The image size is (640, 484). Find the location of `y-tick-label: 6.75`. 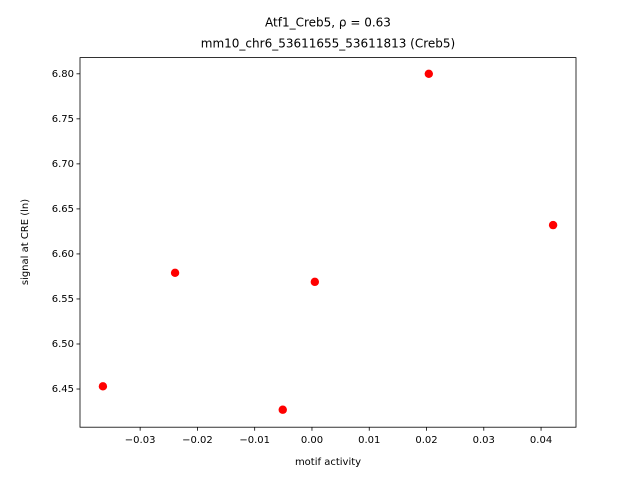

y-tick-label: 6.75 is located at coordinates (63, 119).